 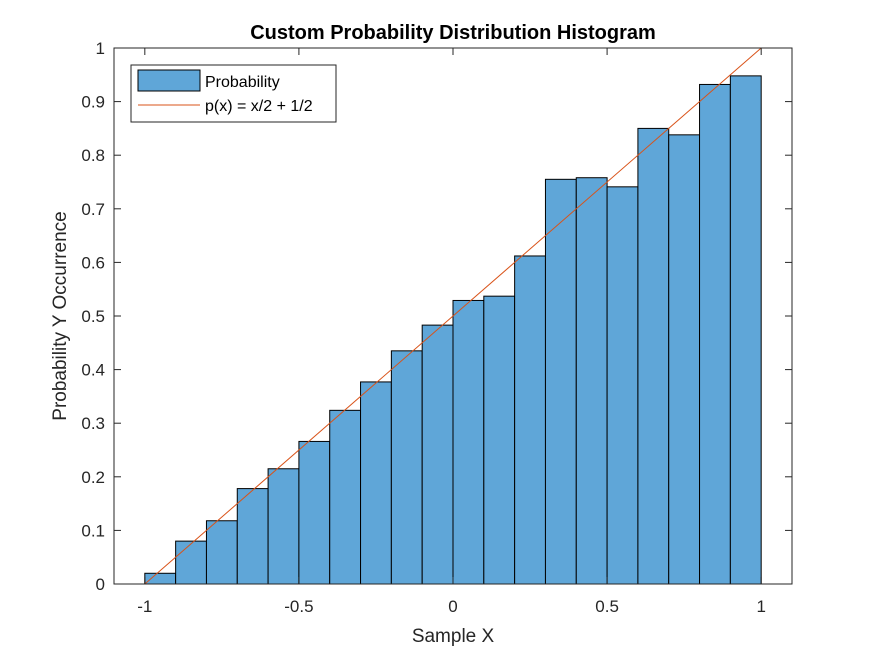 What do you see at coordinates (452, 606) in the screenshot?
I see `x-tick-label: 0` at bounding box center [452, 606].